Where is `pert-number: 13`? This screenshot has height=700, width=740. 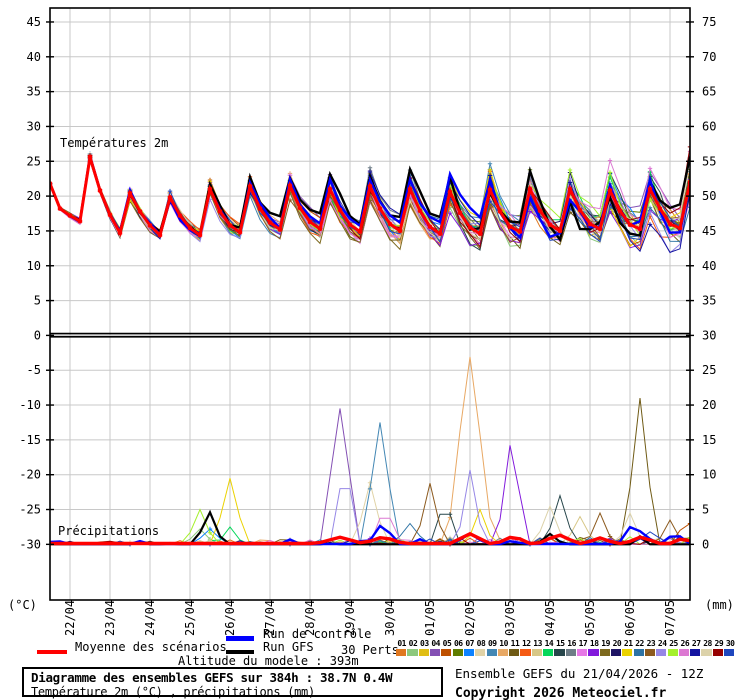
pert-number: 13 is located at coordinates (537, 643).